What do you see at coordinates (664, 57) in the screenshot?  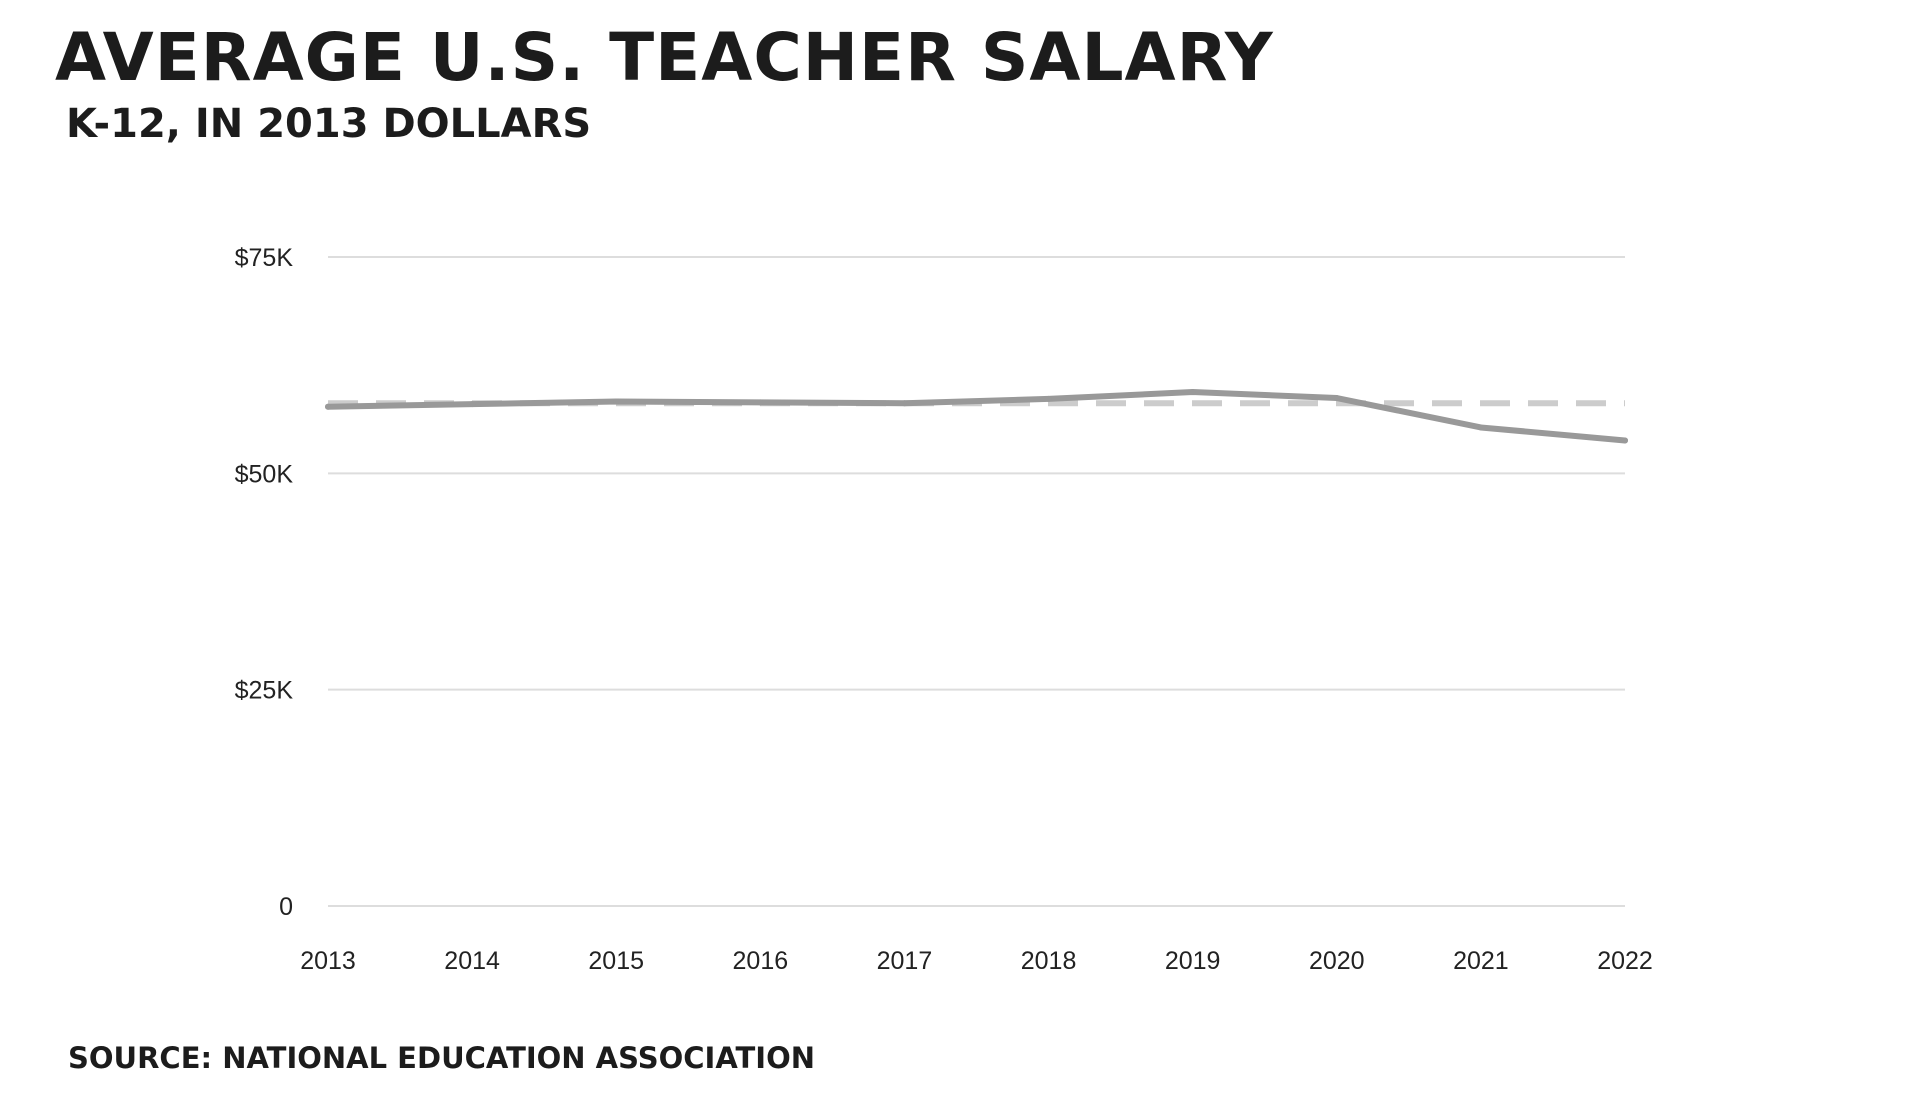 I see `chart-title: AVERAGE U.S. TEACHER SALARY` at bounding box center [664, 57].